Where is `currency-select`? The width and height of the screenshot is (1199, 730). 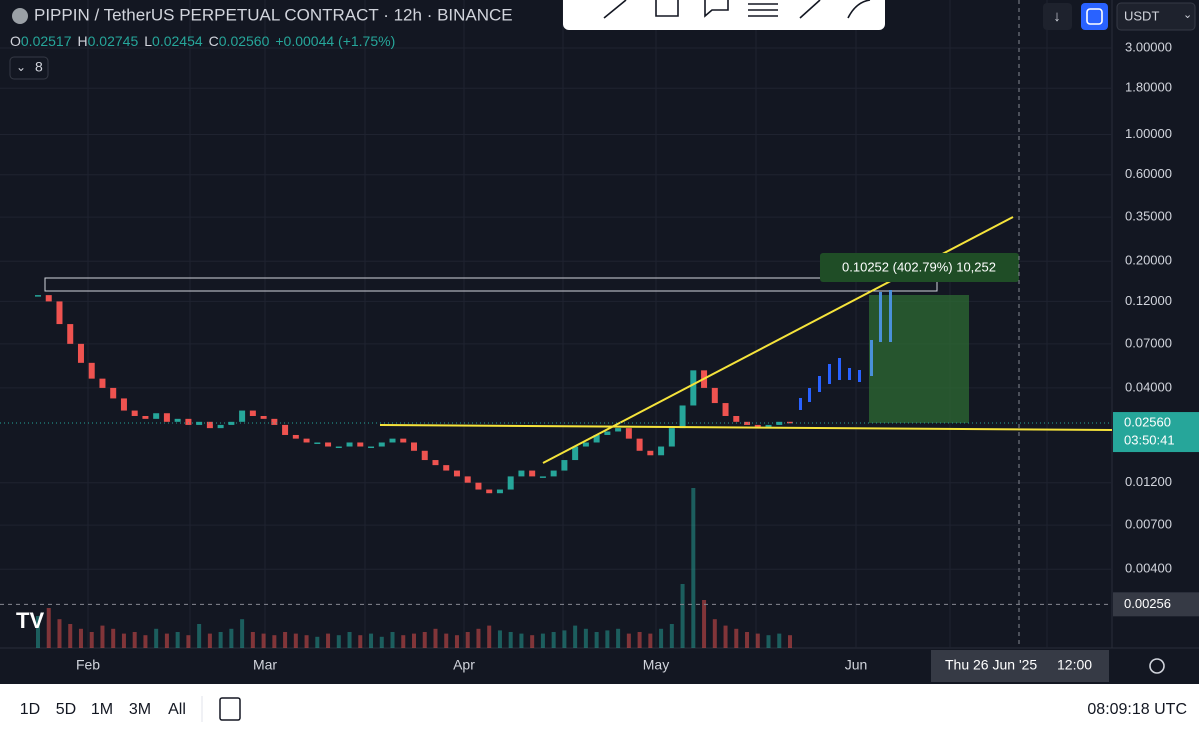
currency-select is located at coordinates (1156, 16).